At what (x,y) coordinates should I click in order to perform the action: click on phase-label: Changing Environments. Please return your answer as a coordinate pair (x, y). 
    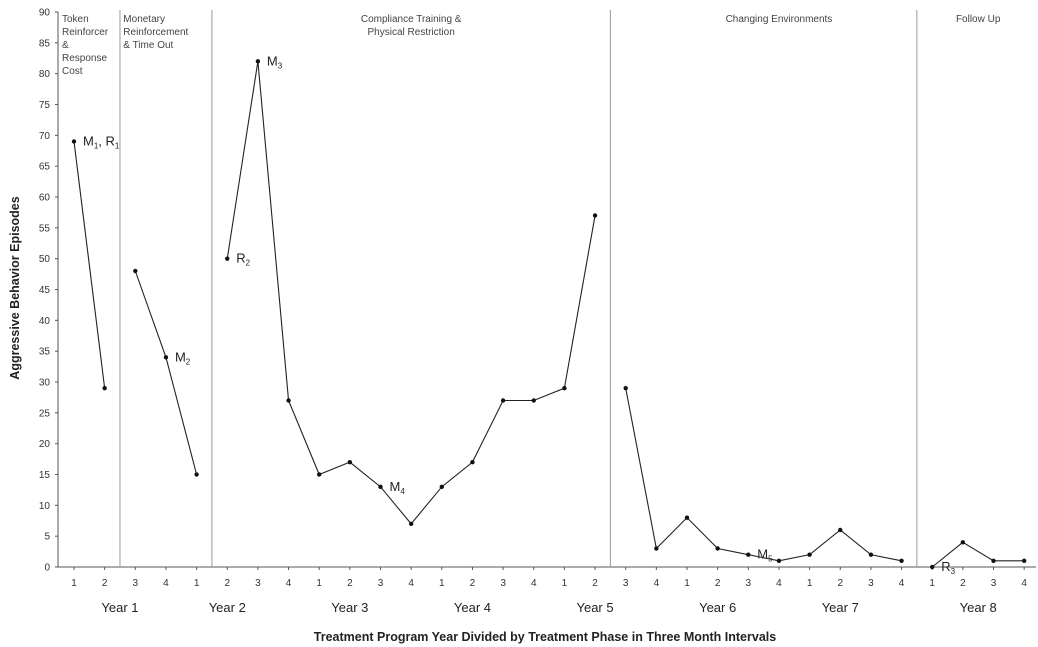
    Looking at the image, I should click on (779, 19).